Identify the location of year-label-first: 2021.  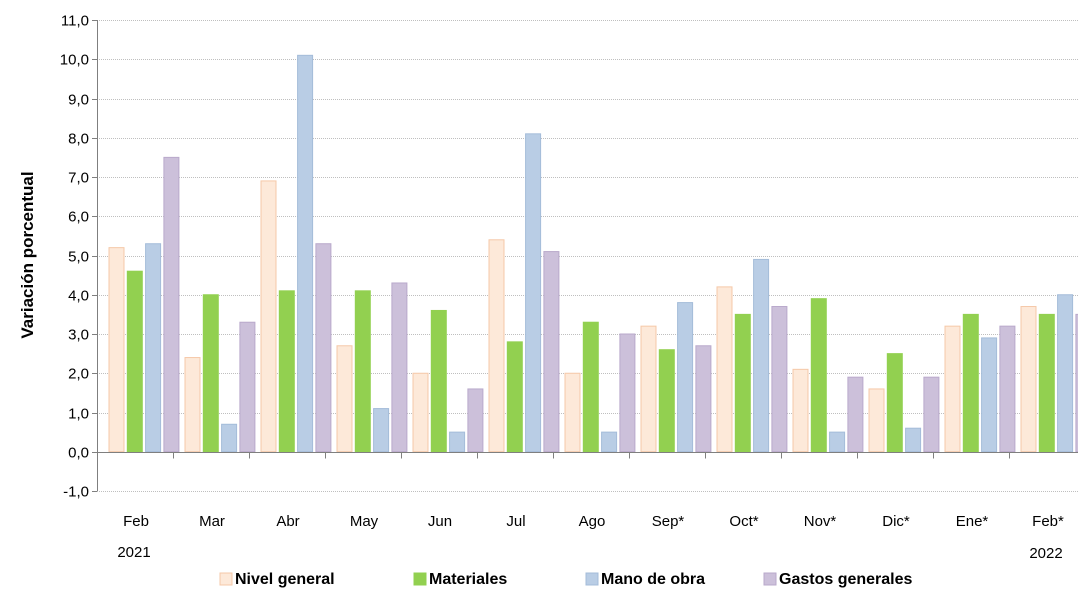
(133, 552).